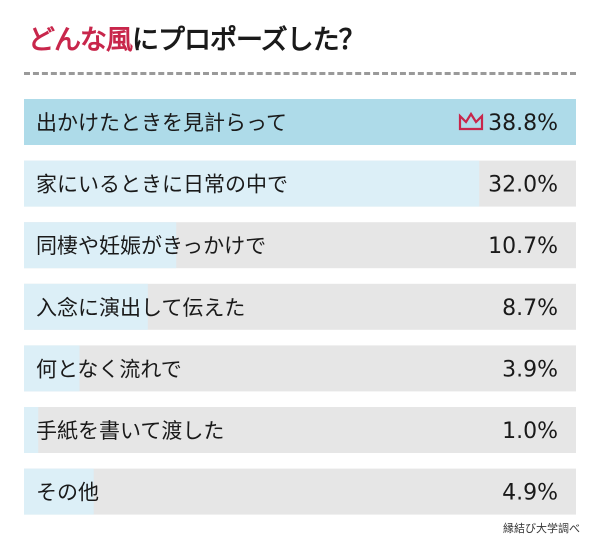 The width and height of the screenshot is (600, 546). What do you see at coordinates (67, 493) in the screenshot?
I see `category-label: その他` at bounding box center [67, 493].